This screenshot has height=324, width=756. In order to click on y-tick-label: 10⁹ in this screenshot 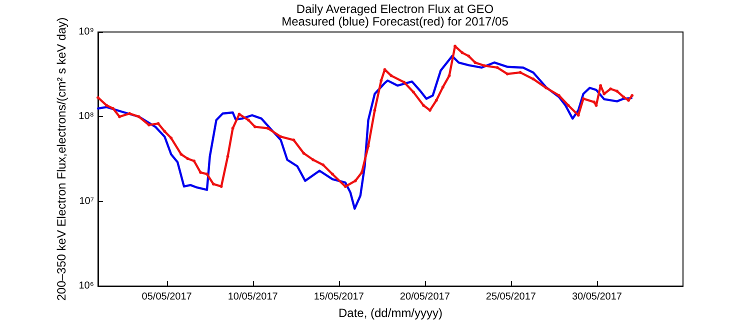, I will do `click(86, 32)`.